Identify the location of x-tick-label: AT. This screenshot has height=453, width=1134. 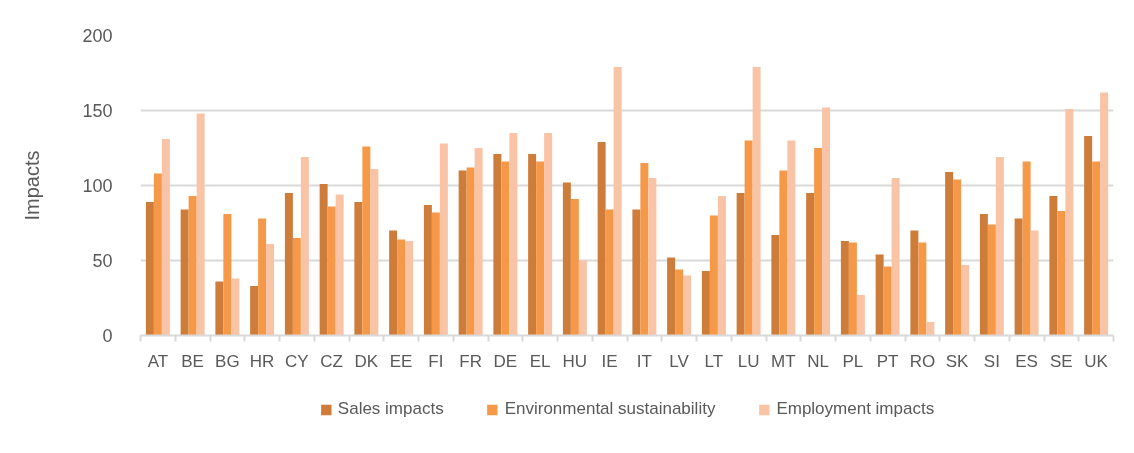
(158, 361).